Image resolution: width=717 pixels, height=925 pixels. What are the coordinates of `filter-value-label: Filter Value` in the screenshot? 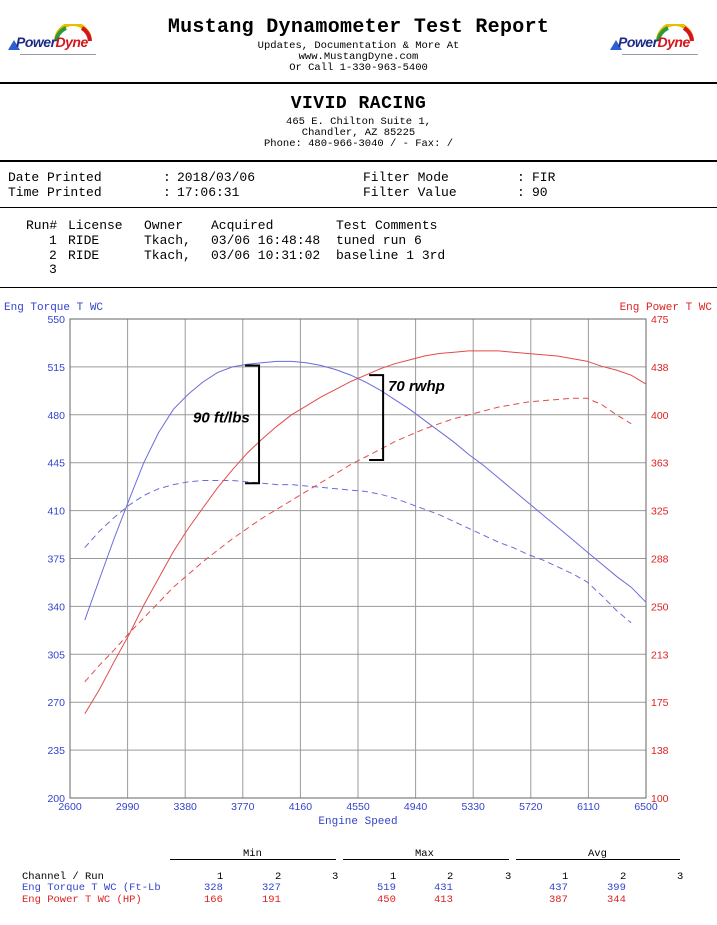 It's located at (410, 192).